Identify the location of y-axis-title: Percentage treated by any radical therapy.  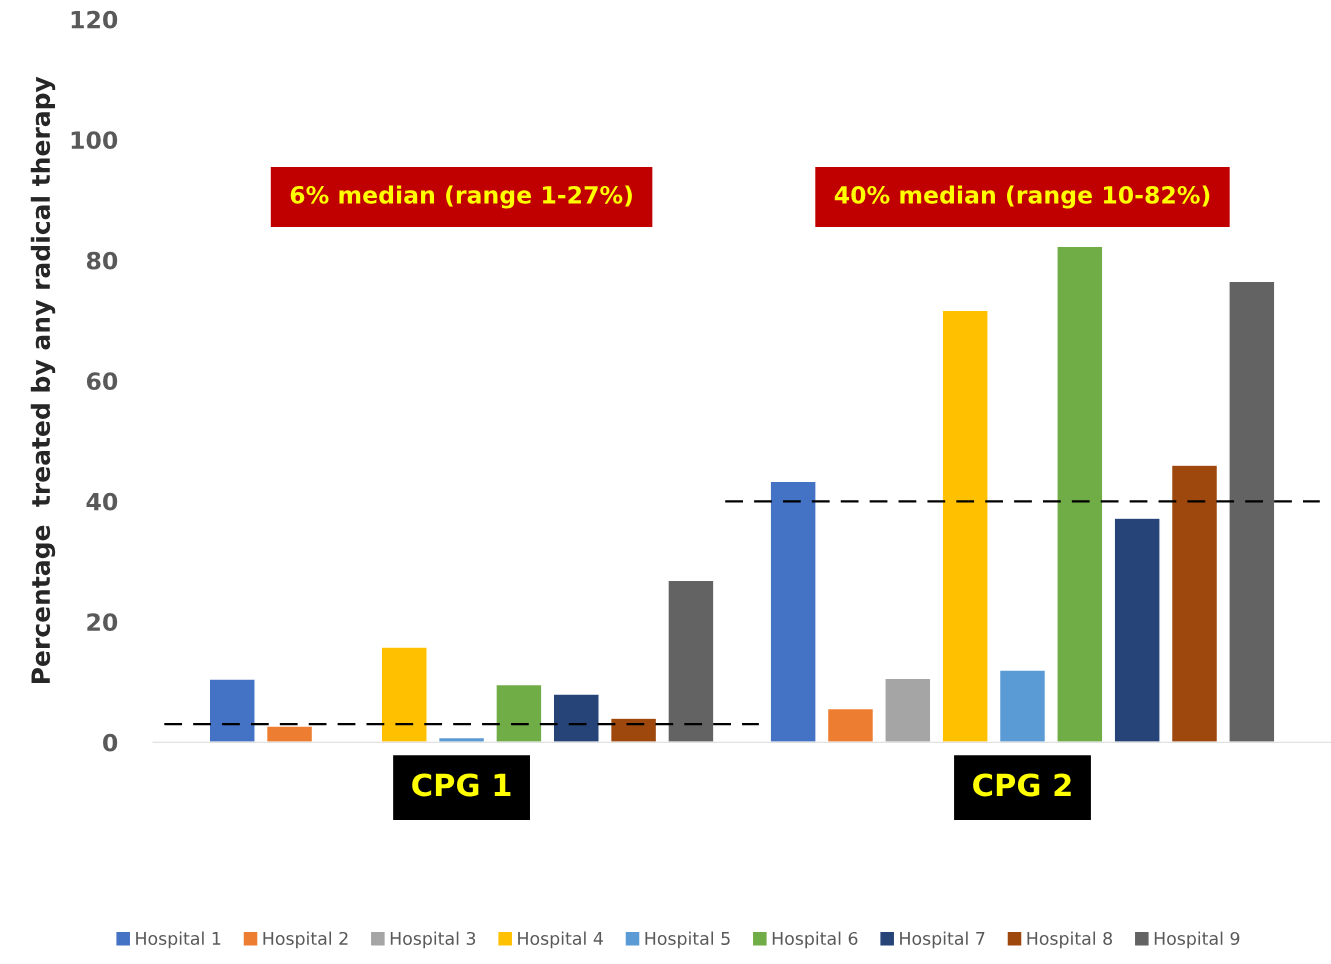
(43, 380).